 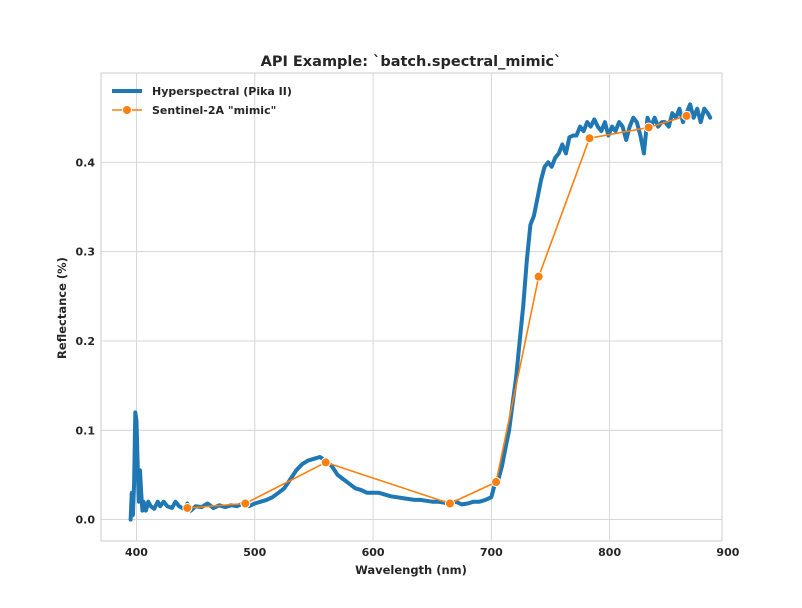 What do you see at coordinates (214, 110) in the screenshot?
I see `legend-label-sentinel: Sentinel-2A "mimic"` at bounding box center [214, 110].